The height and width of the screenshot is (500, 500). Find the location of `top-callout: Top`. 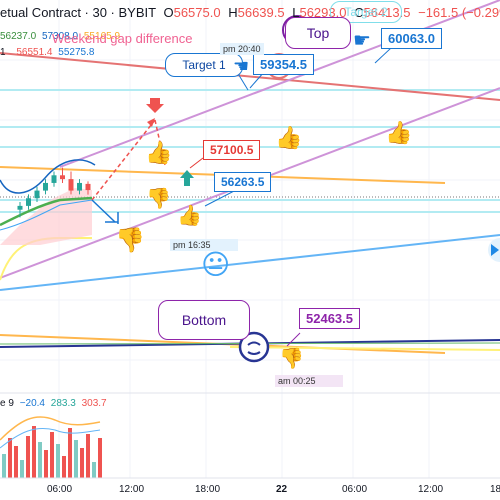

top-callout: Top is located at coordinates (318, 33).